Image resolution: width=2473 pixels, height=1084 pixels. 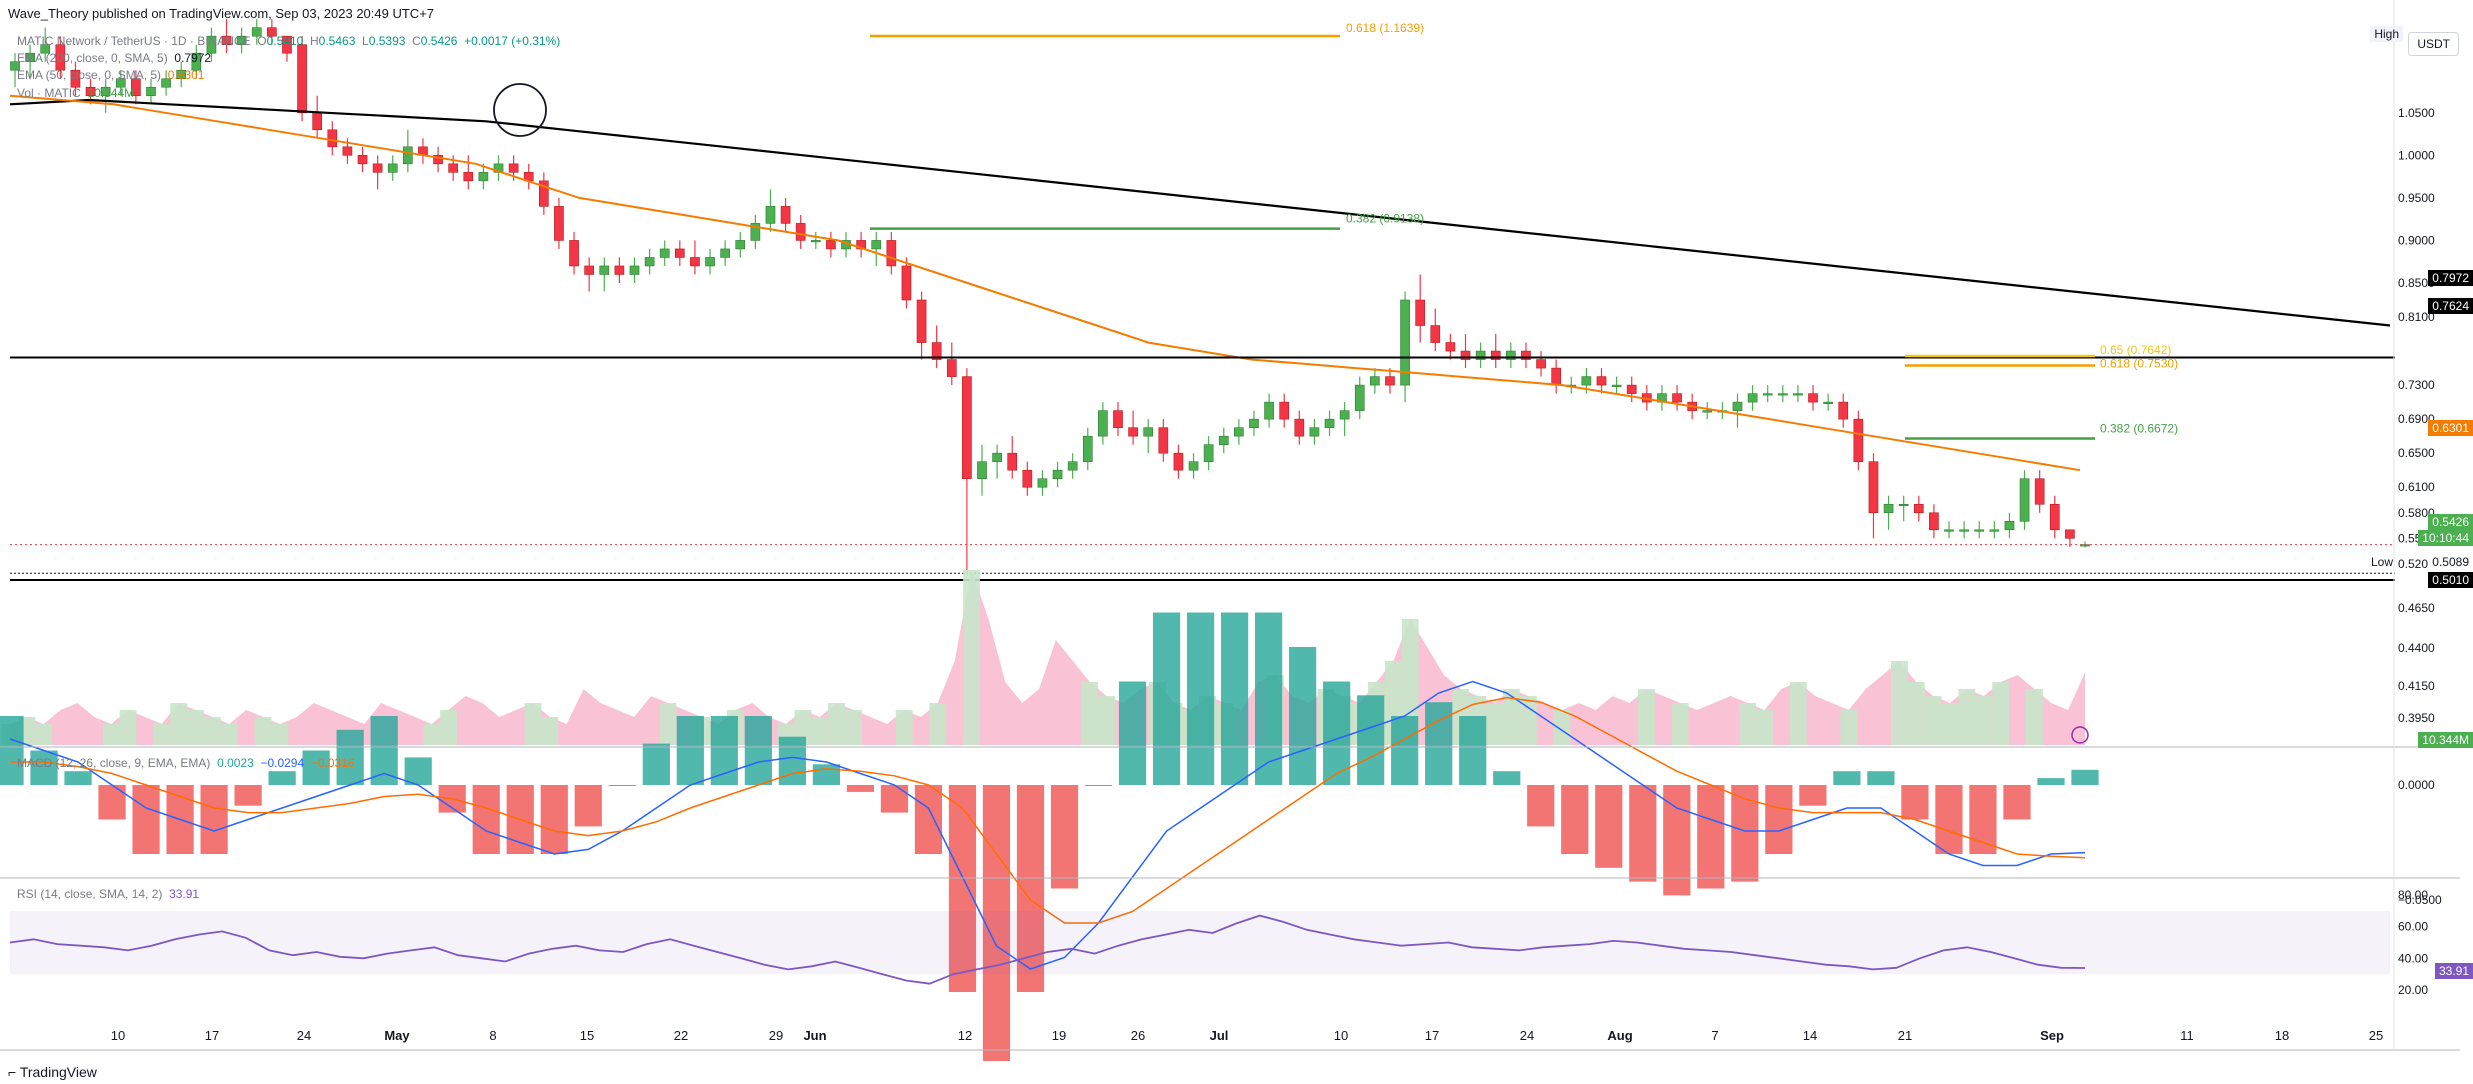 I want to click on volume-value: 10.344M, so click(x=111, y=93).